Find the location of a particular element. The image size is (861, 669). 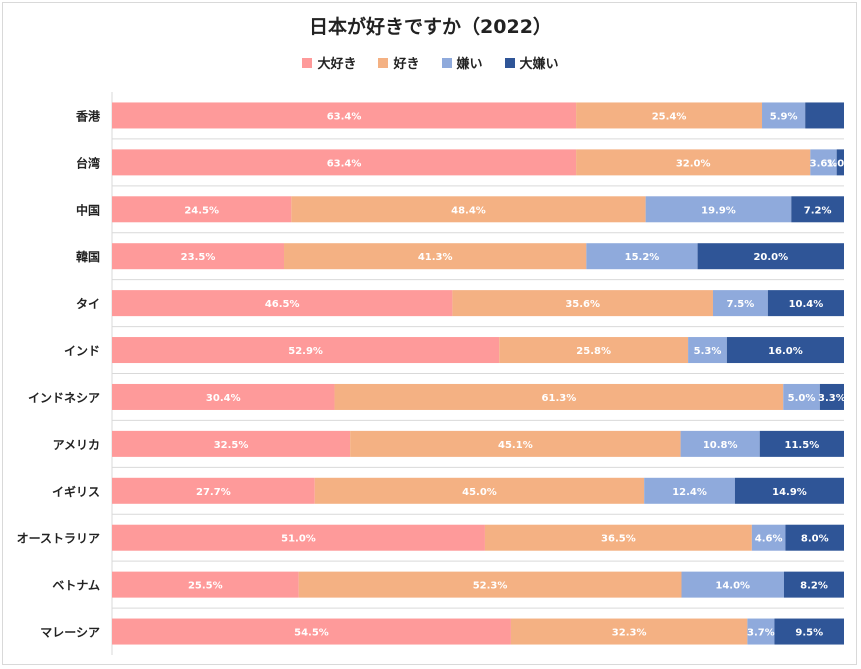

data-label: 32.3% is located at coordinates (629, 633).